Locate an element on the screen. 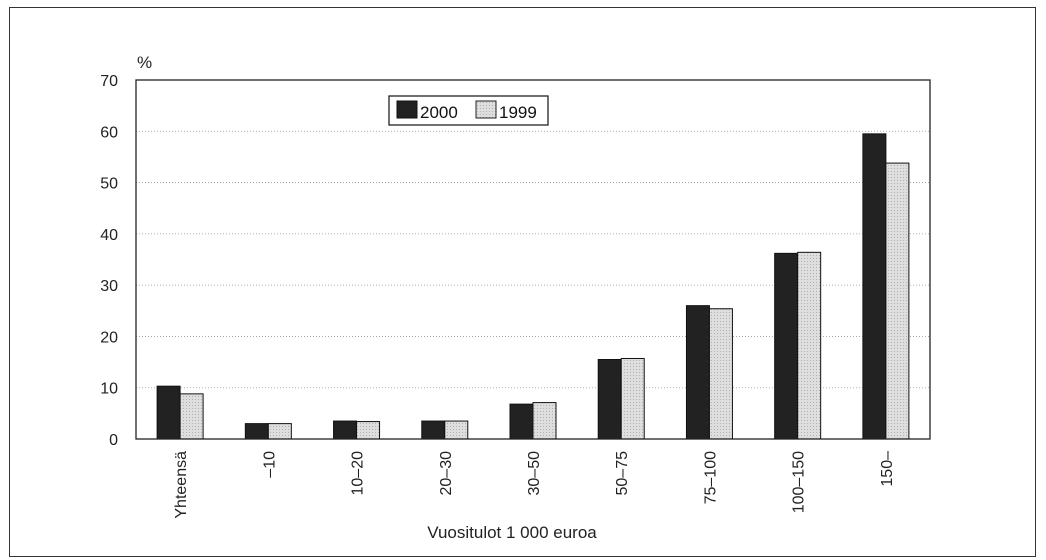  x-tick-label: 30–50 is located at coordinates (534, 473).